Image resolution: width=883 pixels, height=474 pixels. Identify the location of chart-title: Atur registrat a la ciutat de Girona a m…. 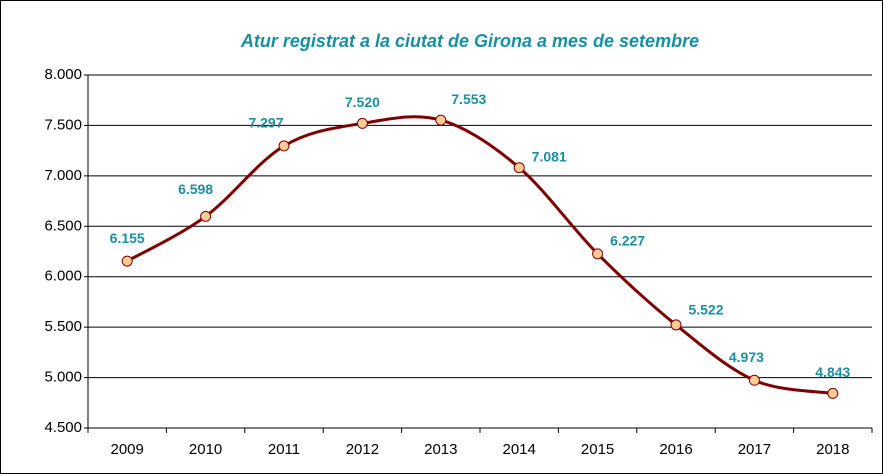
(469, 41).